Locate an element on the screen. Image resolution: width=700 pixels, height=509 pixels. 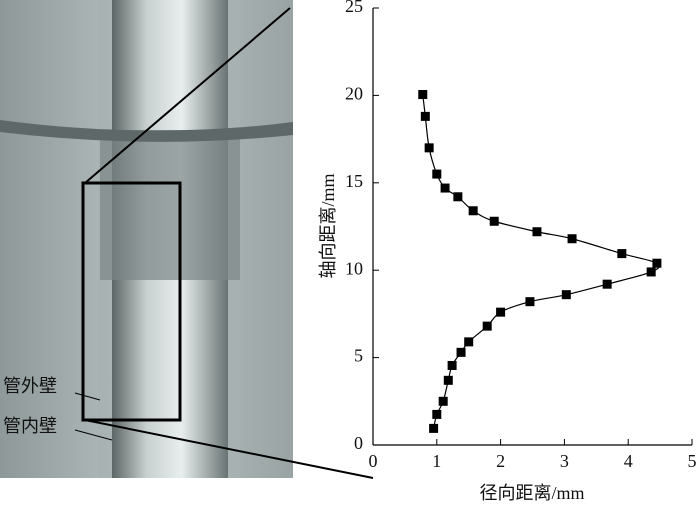
y-tick-label: 25 is located at coordinates (354, 8).